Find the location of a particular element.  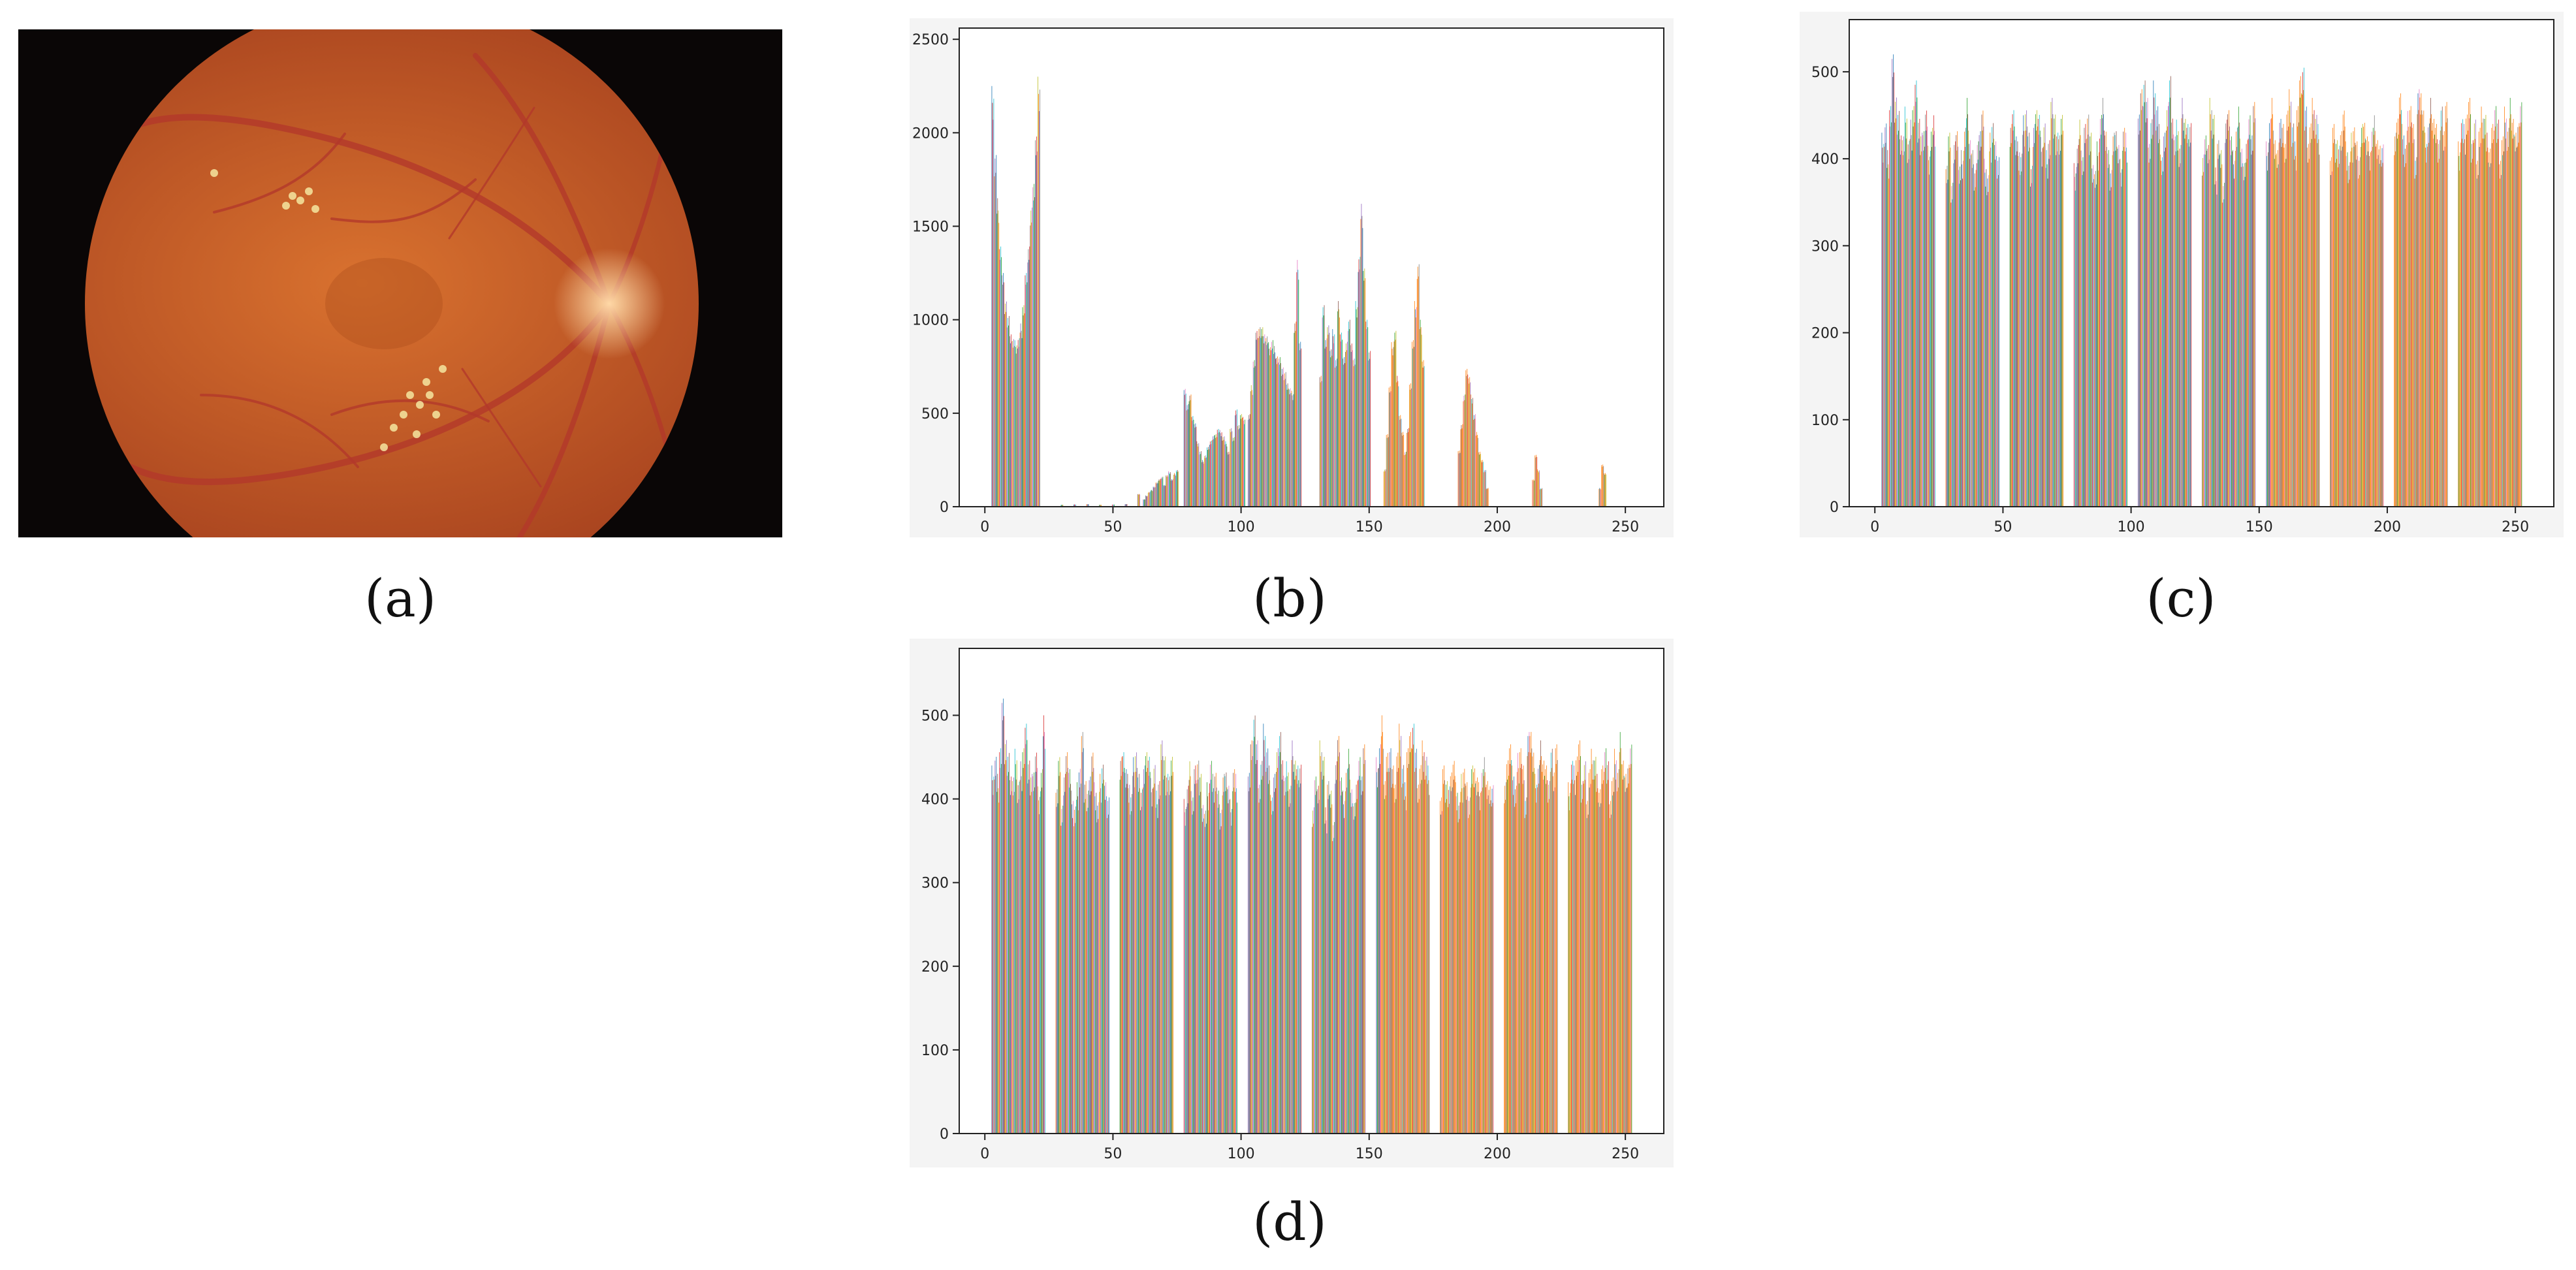

exudate-spot is located at coordinates (403, 415).